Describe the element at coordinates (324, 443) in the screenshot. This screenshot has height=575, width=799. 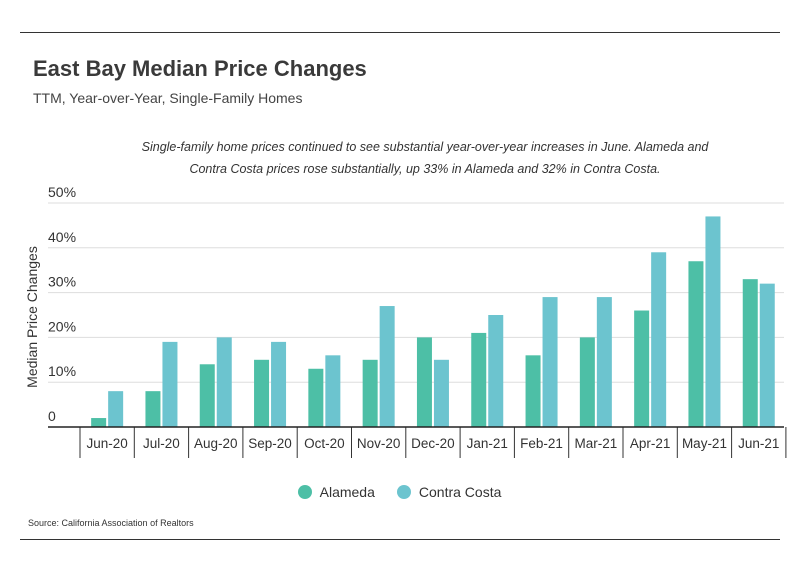
I see `x-tick-label: Oct-20` at that location.